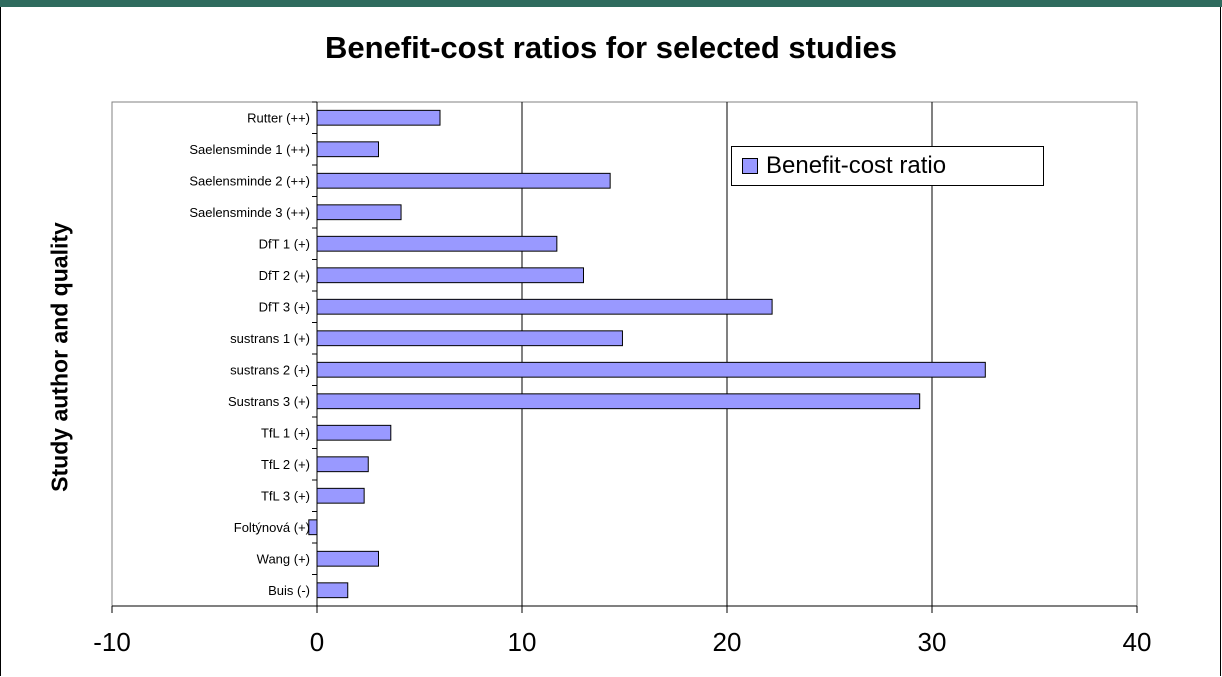 This screenshot has width=1222, height=677. Describe the element at coordinates (270, 338) in the screenshot. I see `category-label: sustrans 1 (+)` at that location.